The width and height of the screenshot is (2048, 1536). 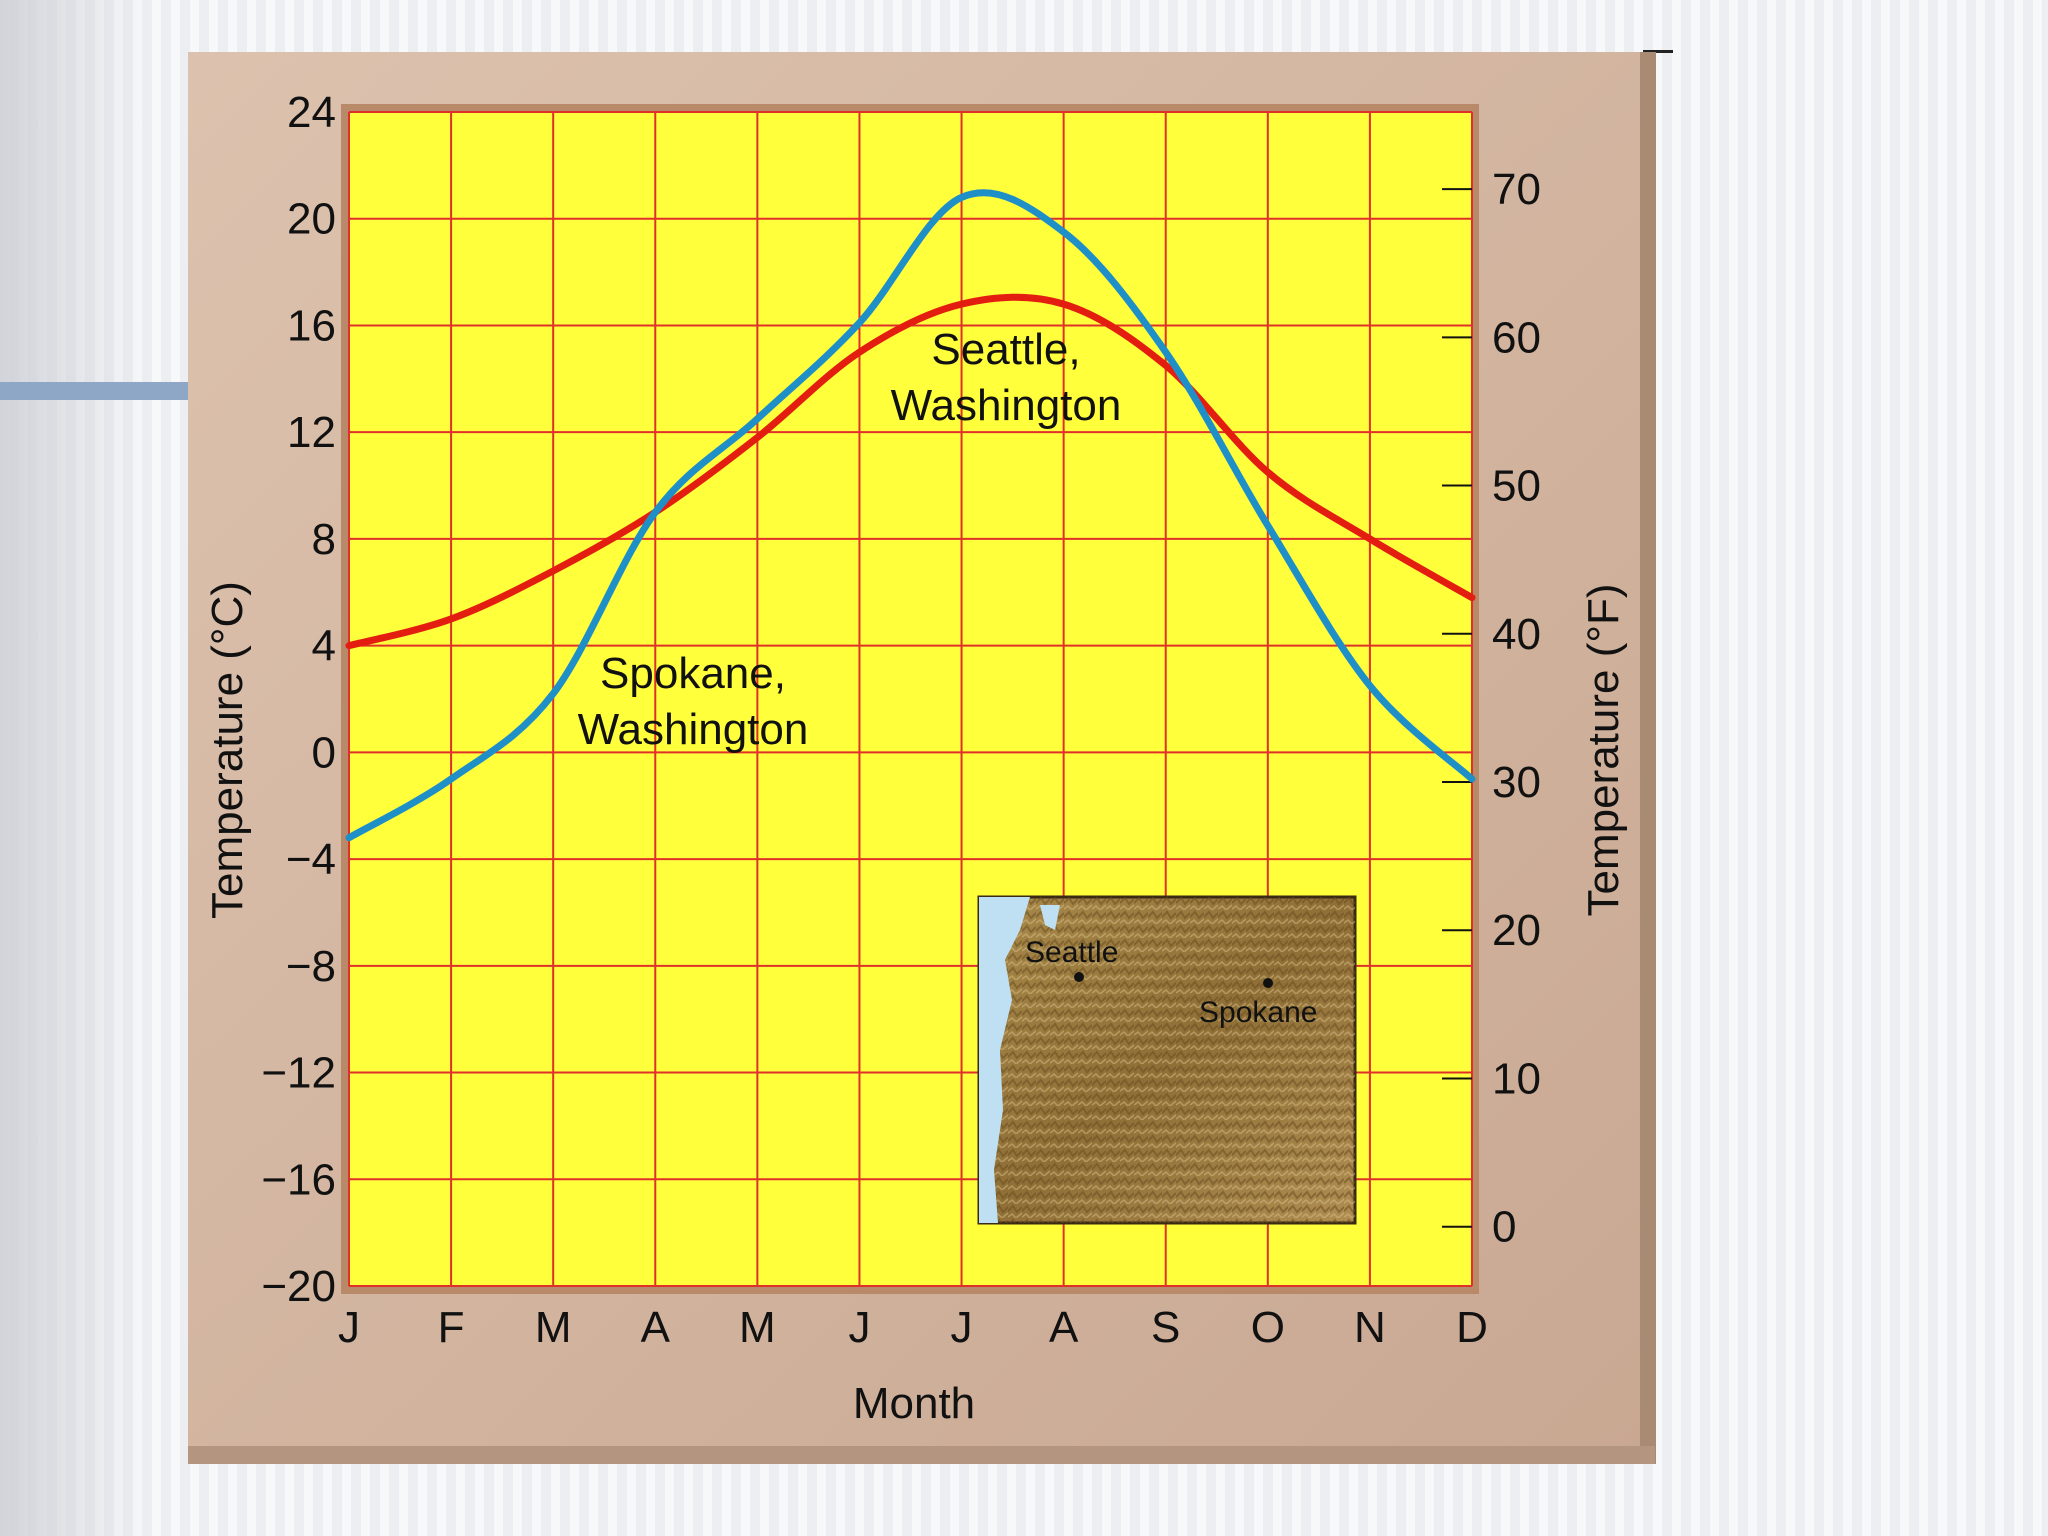 What do you see at coordinates (1268, 983) in the screenshot?
I see `spokane-map-dot` at bounding box center [1268, 983].